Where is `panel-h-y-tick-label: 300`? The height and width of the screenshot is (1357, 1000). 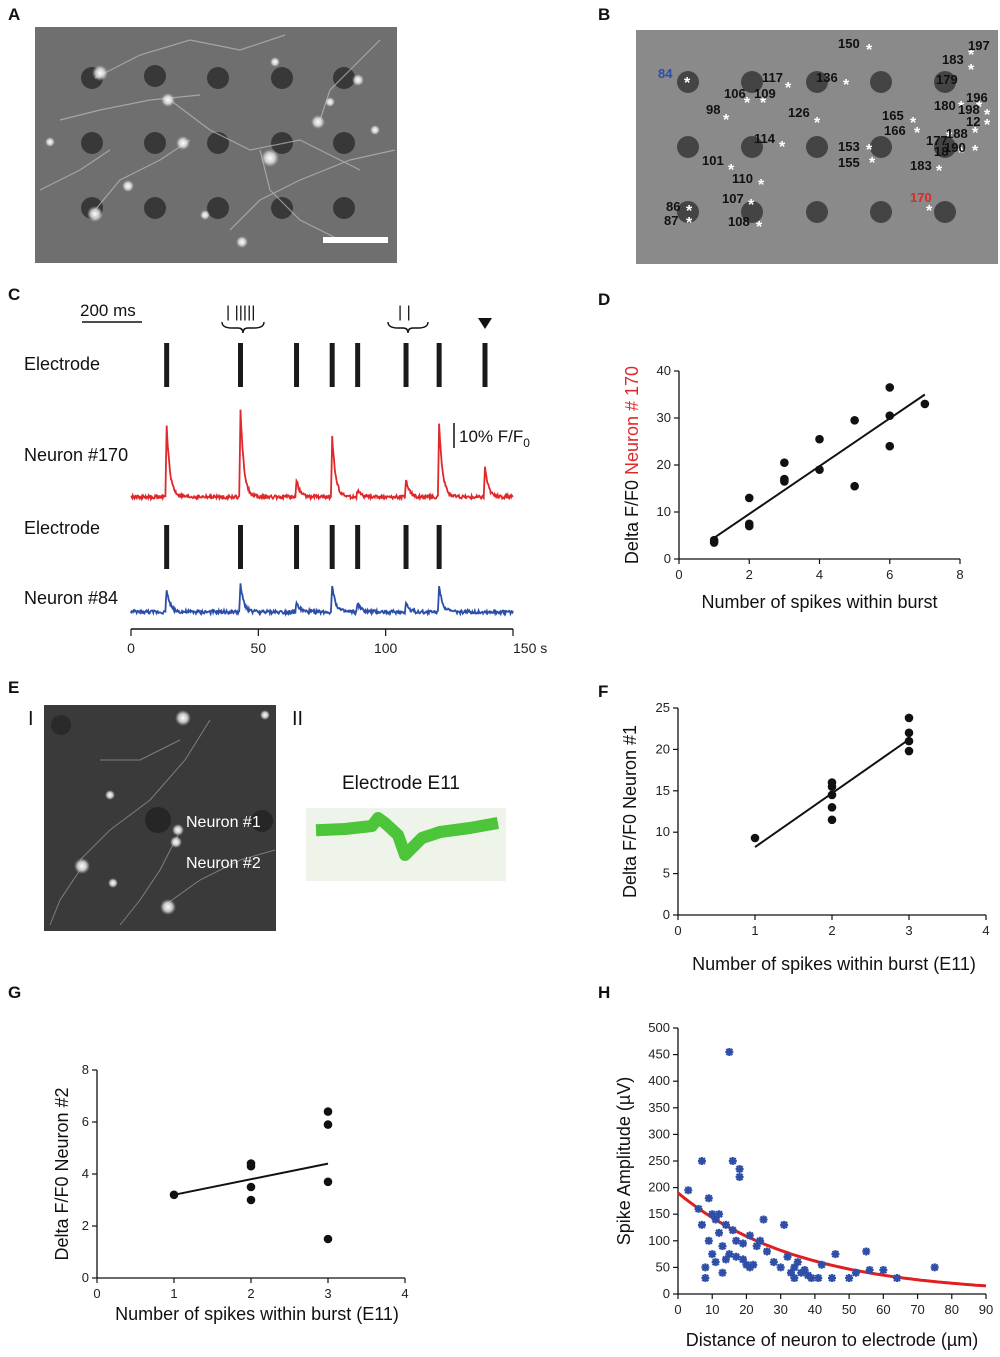 panel-h-y-tick-label: 300 is located at coordinates (659, 1133).